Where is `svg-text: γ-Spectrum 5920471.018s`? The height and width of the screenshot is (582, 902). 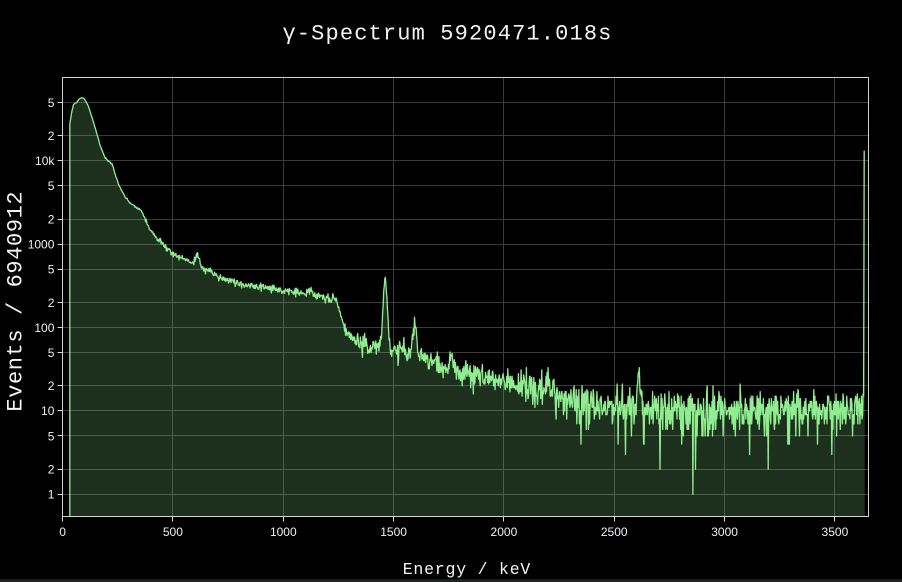
svg-text: γ-Spectrum 5920471.018s is located at coordinates (447, 33).